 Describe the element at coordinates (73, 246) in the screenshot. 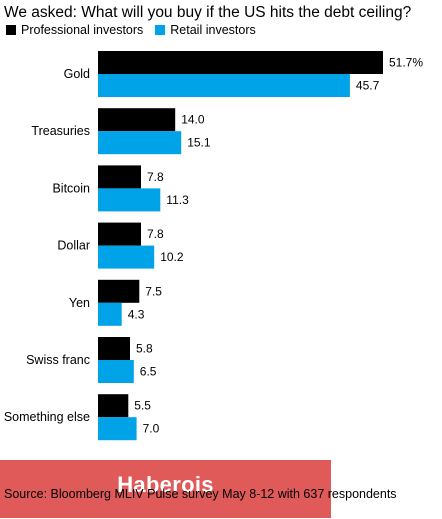

I see `category-label-dollar: Dollar` at that location.